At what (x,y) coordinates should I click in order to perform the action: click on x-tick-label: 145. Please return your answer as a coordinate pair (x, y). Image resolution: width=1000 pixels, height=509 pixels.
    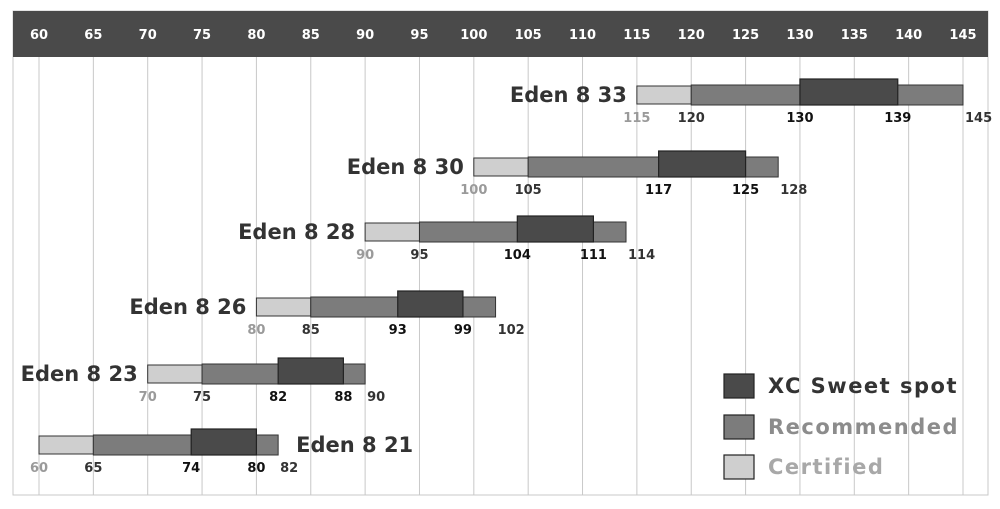
    Looking at the image, I should click on (962, 35).